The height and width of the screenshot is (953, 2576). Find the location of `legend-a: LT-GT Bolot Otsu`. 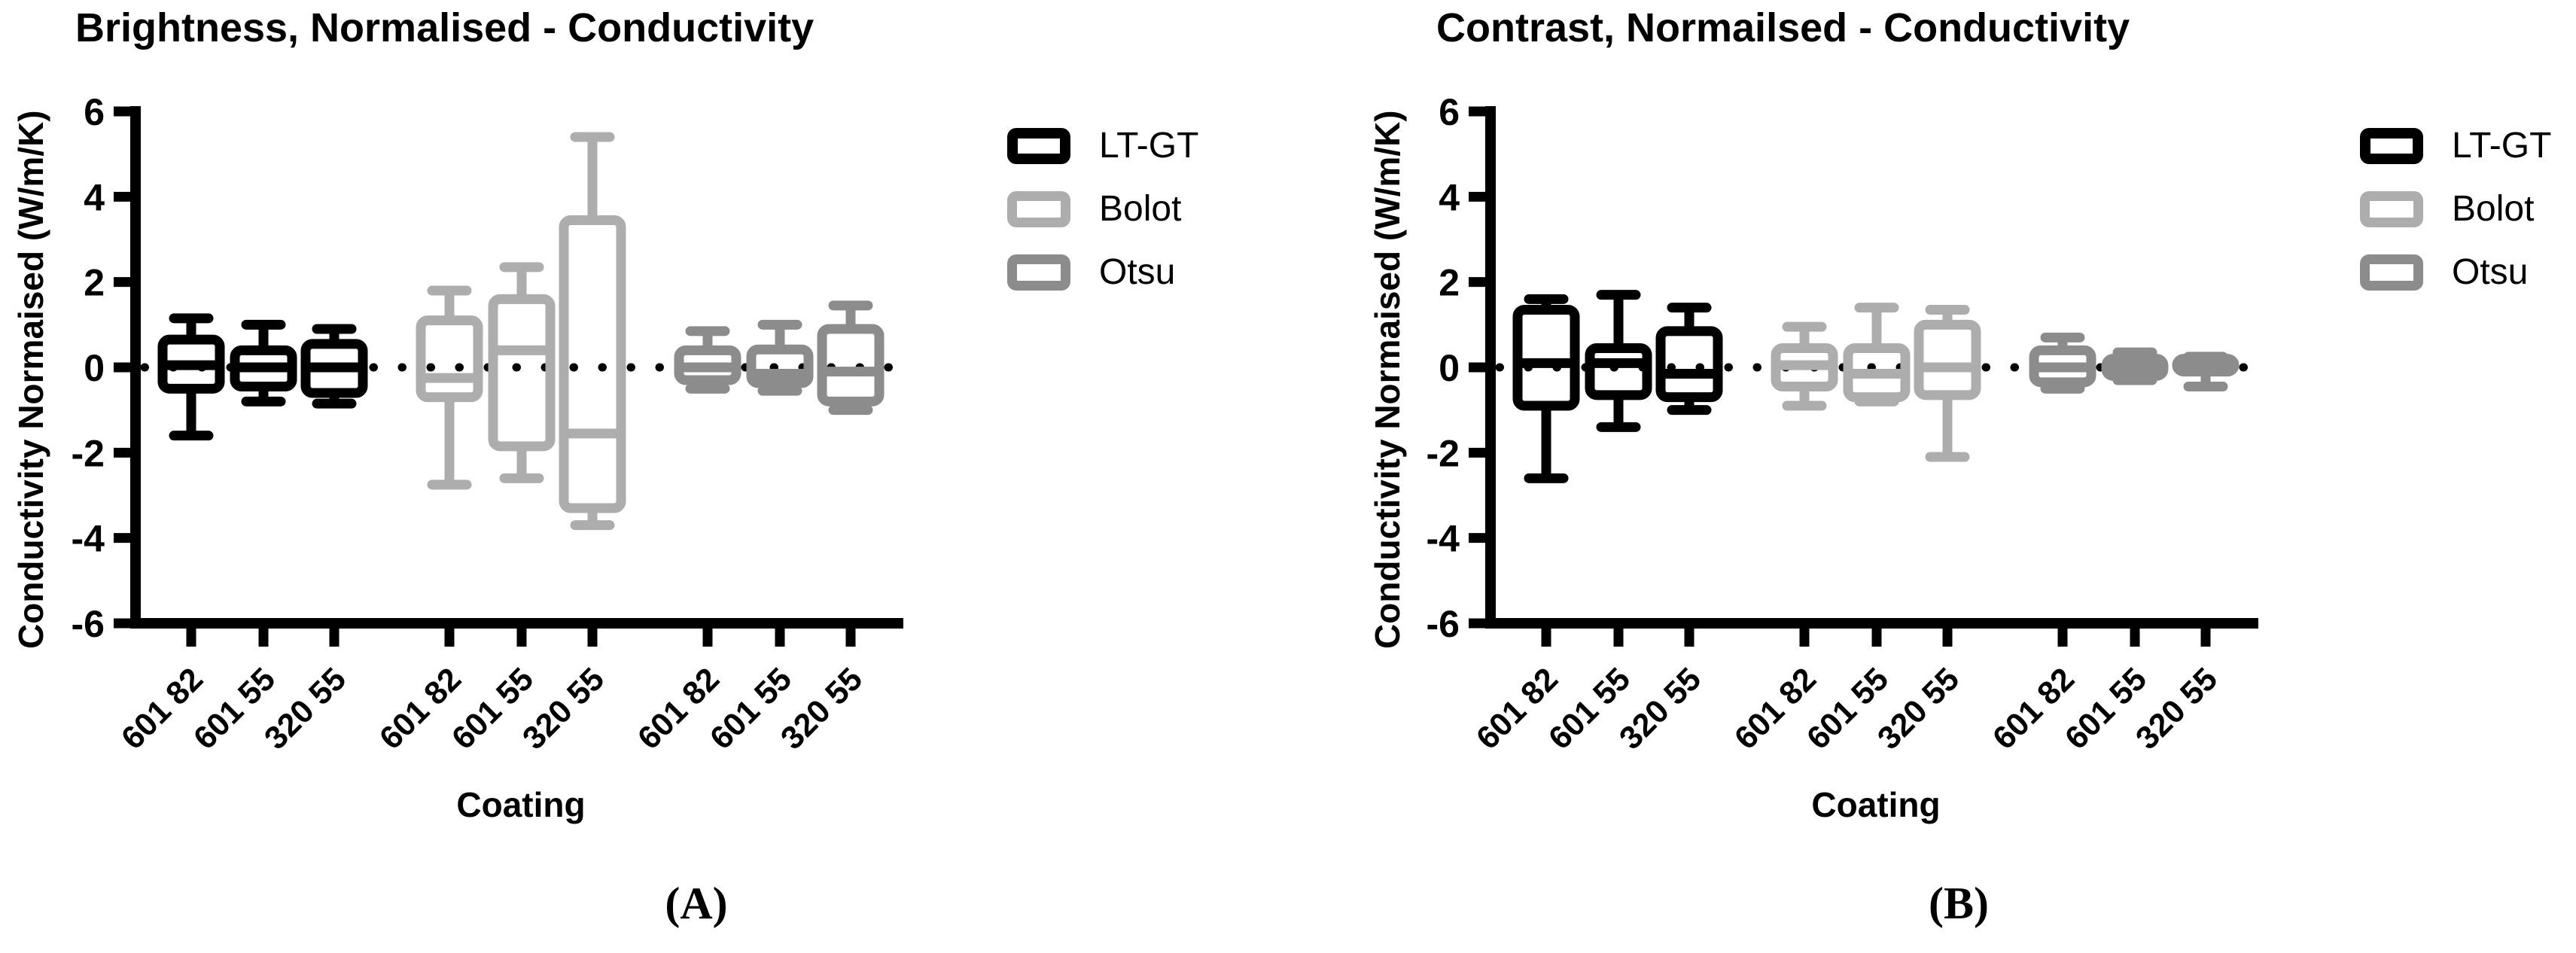

legend-a: LT-GT Bolot Otsu is located at coordinates (1103, 220).